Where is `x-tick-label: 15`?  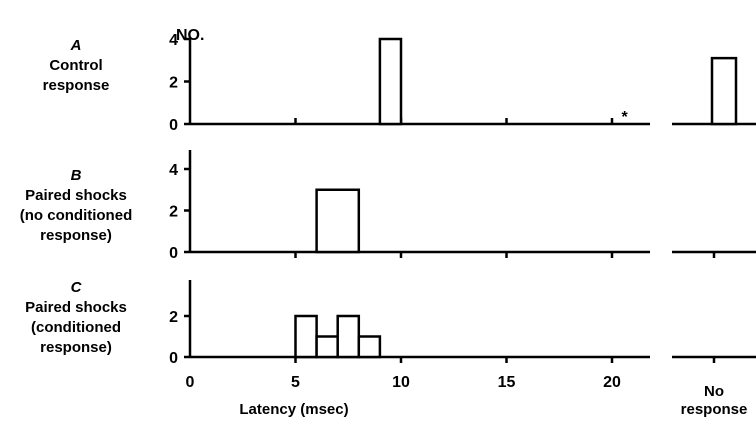 x-tick-label: 15 is located at coordinates (507, 382).